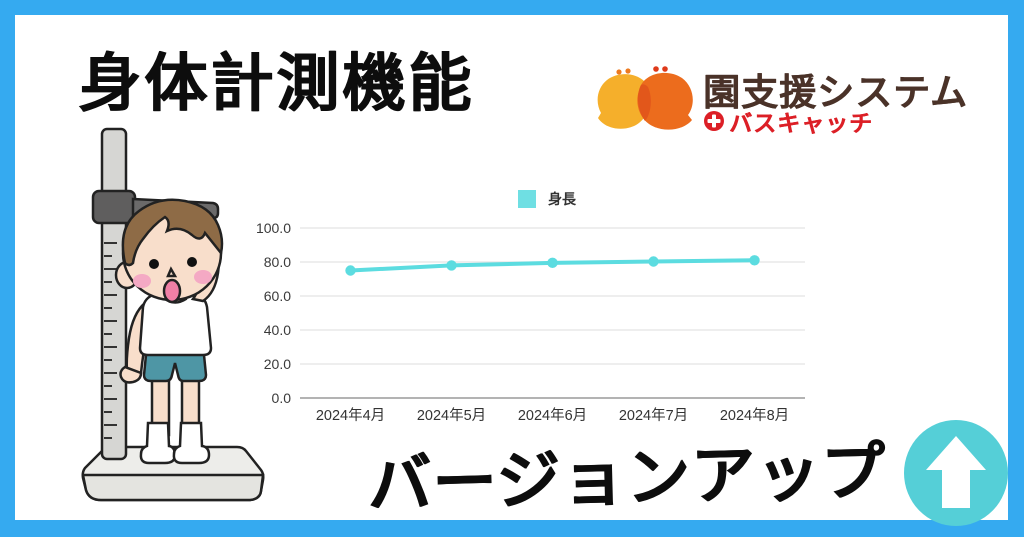 The image size is (1024, 537). What do you see at coordinates (169, 331) in the screenshot?
I see `boy` at bounding box center [169, 331].